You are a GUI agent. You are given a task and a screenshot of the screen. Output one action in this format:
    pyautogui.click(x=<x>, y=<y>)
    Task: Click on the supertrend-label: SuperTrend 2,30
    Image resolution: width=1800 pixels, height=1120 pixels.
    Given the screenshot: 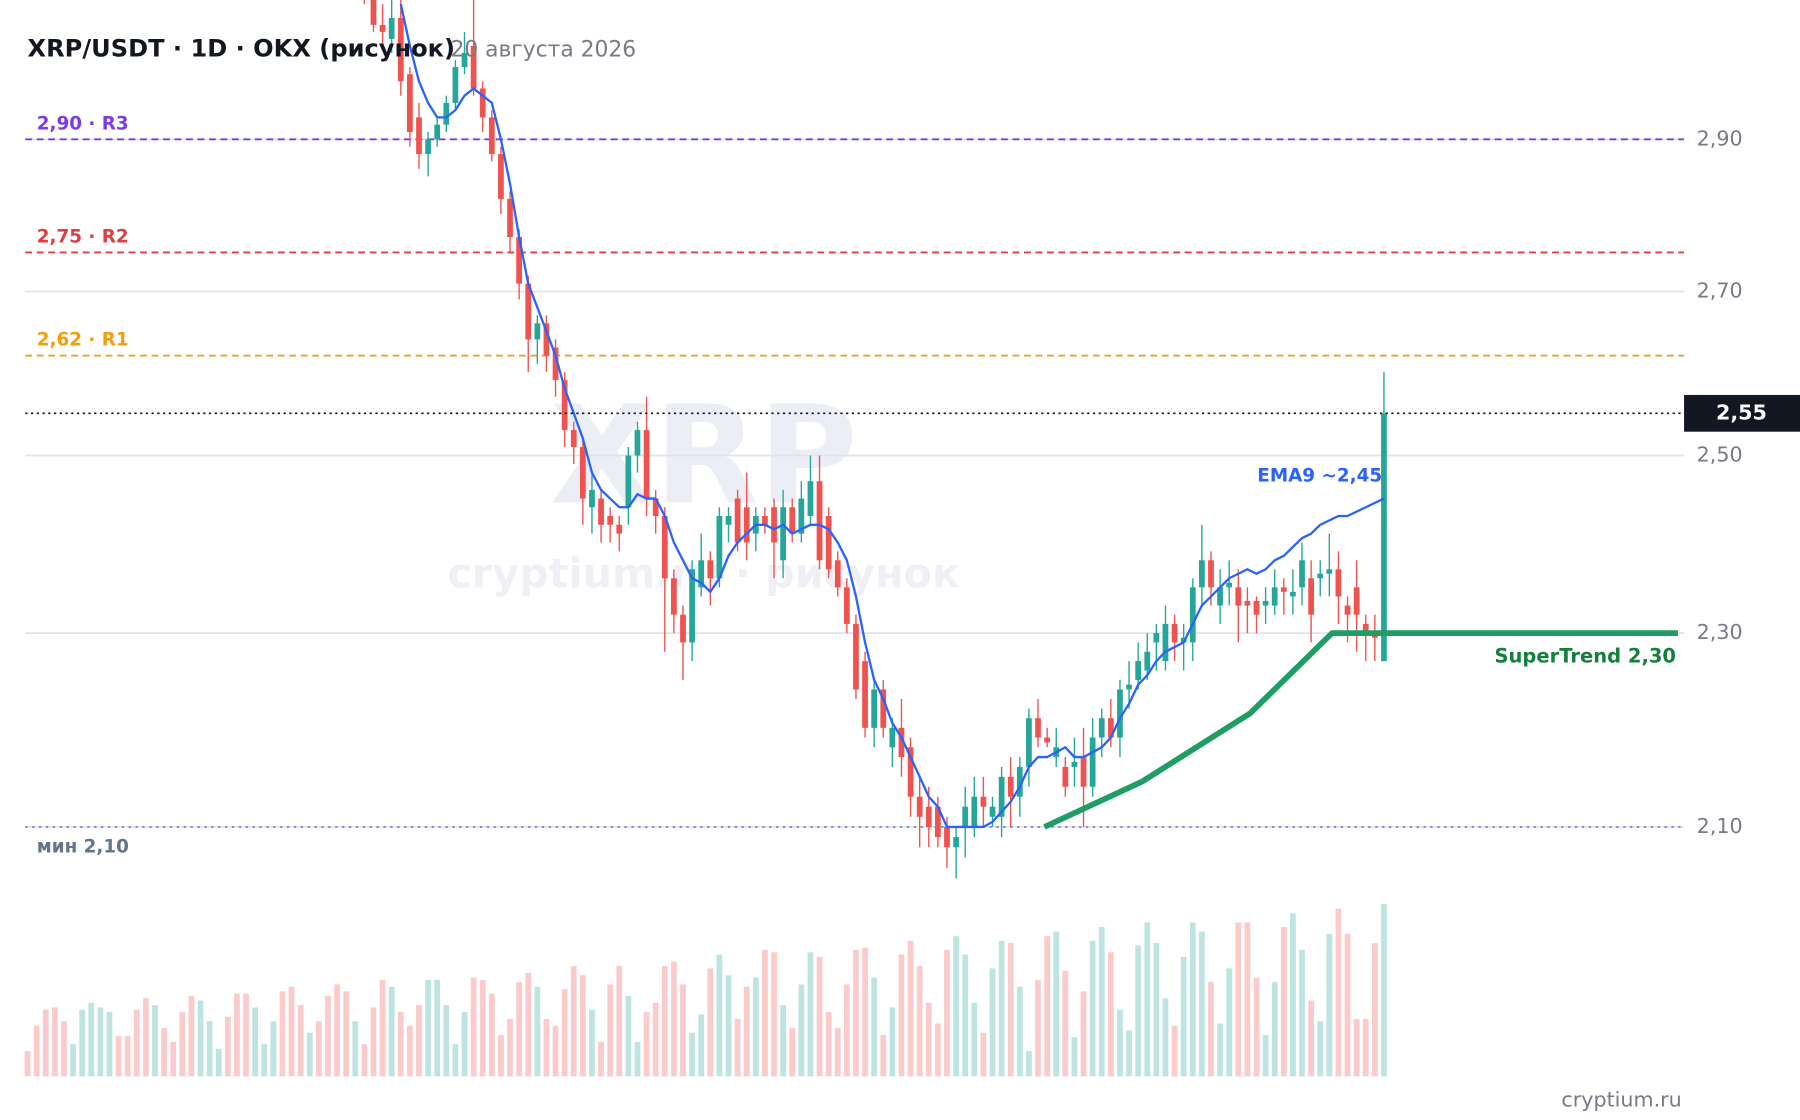 What is the action you would take?
    pyautogui.click(x=1585, y=656)
    